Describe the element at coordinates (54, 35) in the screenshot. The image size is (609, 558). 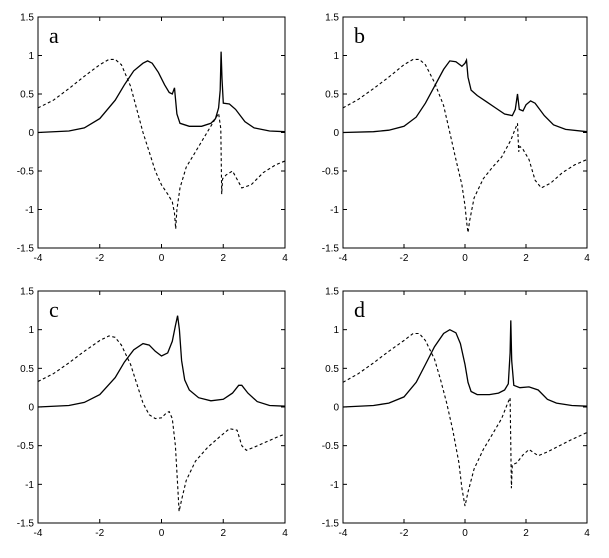
I see `panel-letter: a` at that location.